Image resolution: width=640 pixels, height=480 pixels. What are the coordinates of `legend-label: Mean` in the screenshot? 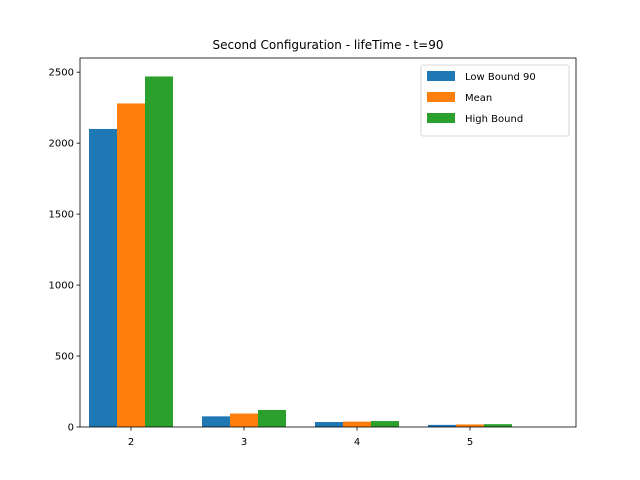 It's located at (478, 98).